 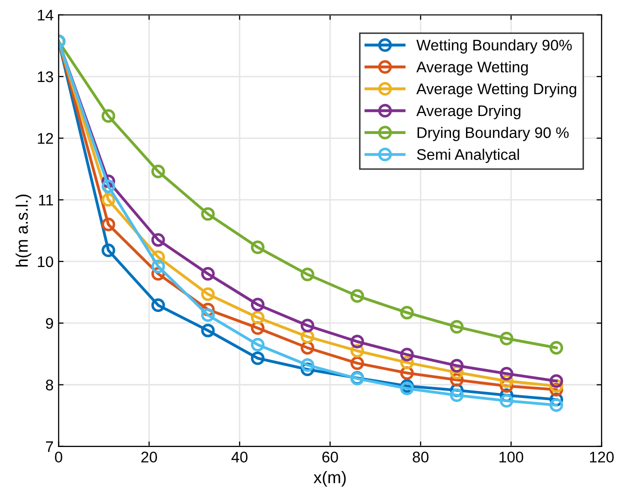 What do you see at coordinates (468, 155) in the screenshot?
I see `legend-label: Semi Analytical` at bounding box center [468, 155].